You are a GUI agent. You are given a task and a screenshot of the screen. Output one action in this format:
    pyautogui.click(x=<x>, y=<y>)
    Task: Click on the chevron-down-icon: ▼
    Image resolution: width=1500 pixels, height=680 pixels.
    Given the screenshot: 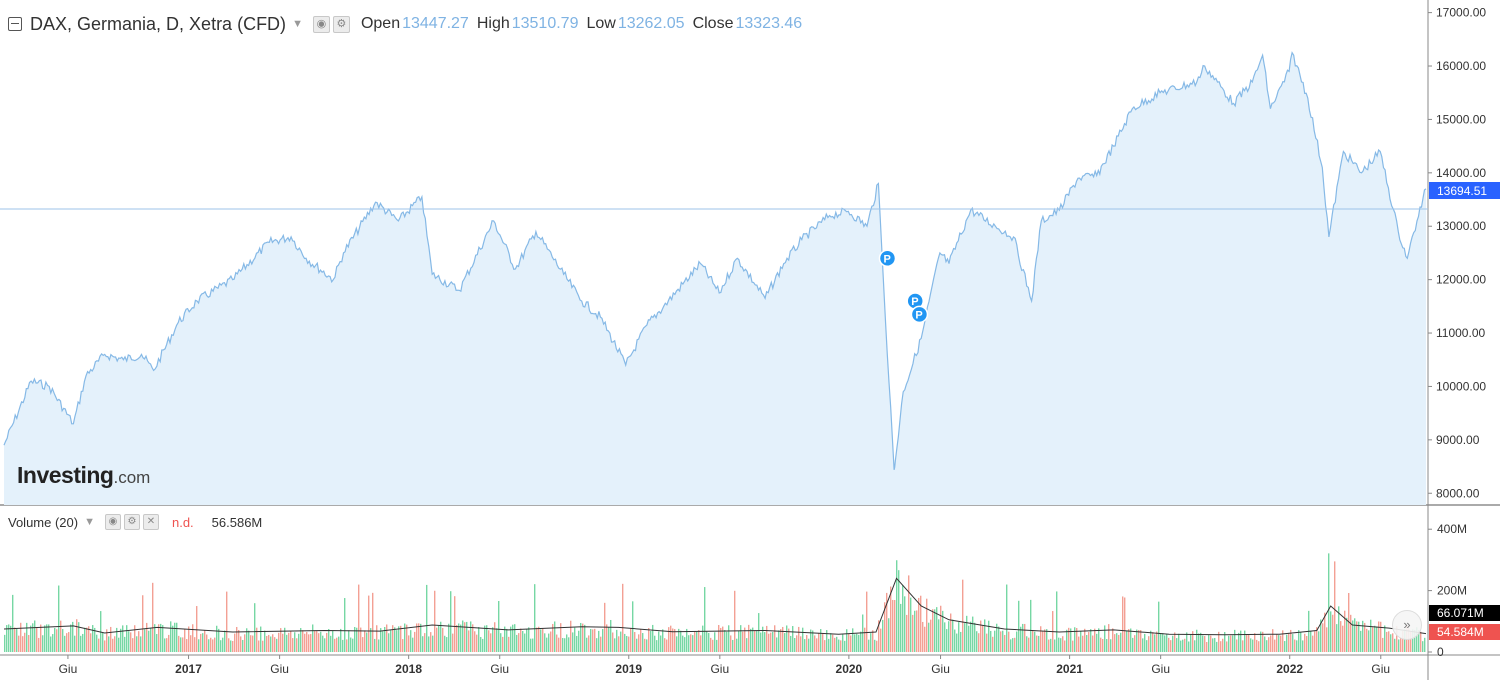 What is the action you would take?
    pyautogui.click(x=297, y=24)
    